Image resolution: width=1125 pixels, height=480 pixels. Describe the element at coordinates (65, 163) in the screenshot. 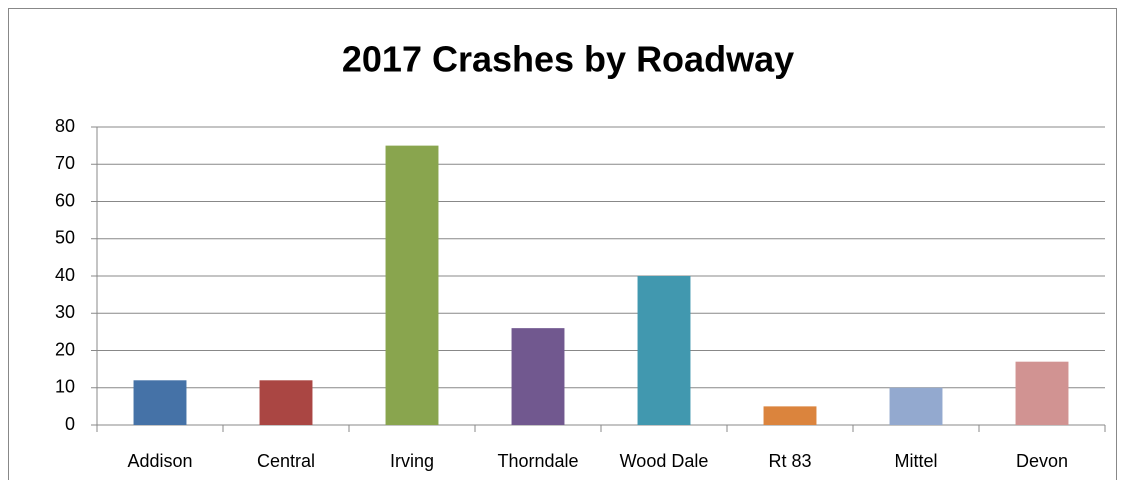

I see `y-tick-label: 70` at that location.